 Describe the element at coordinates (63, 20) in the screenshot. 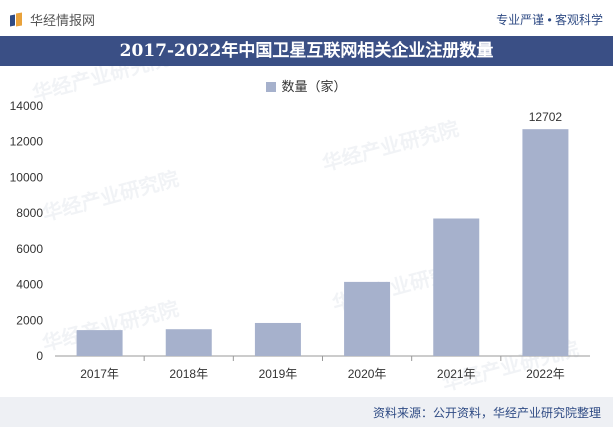

I see `brand-name: 华经情报网` at that location.